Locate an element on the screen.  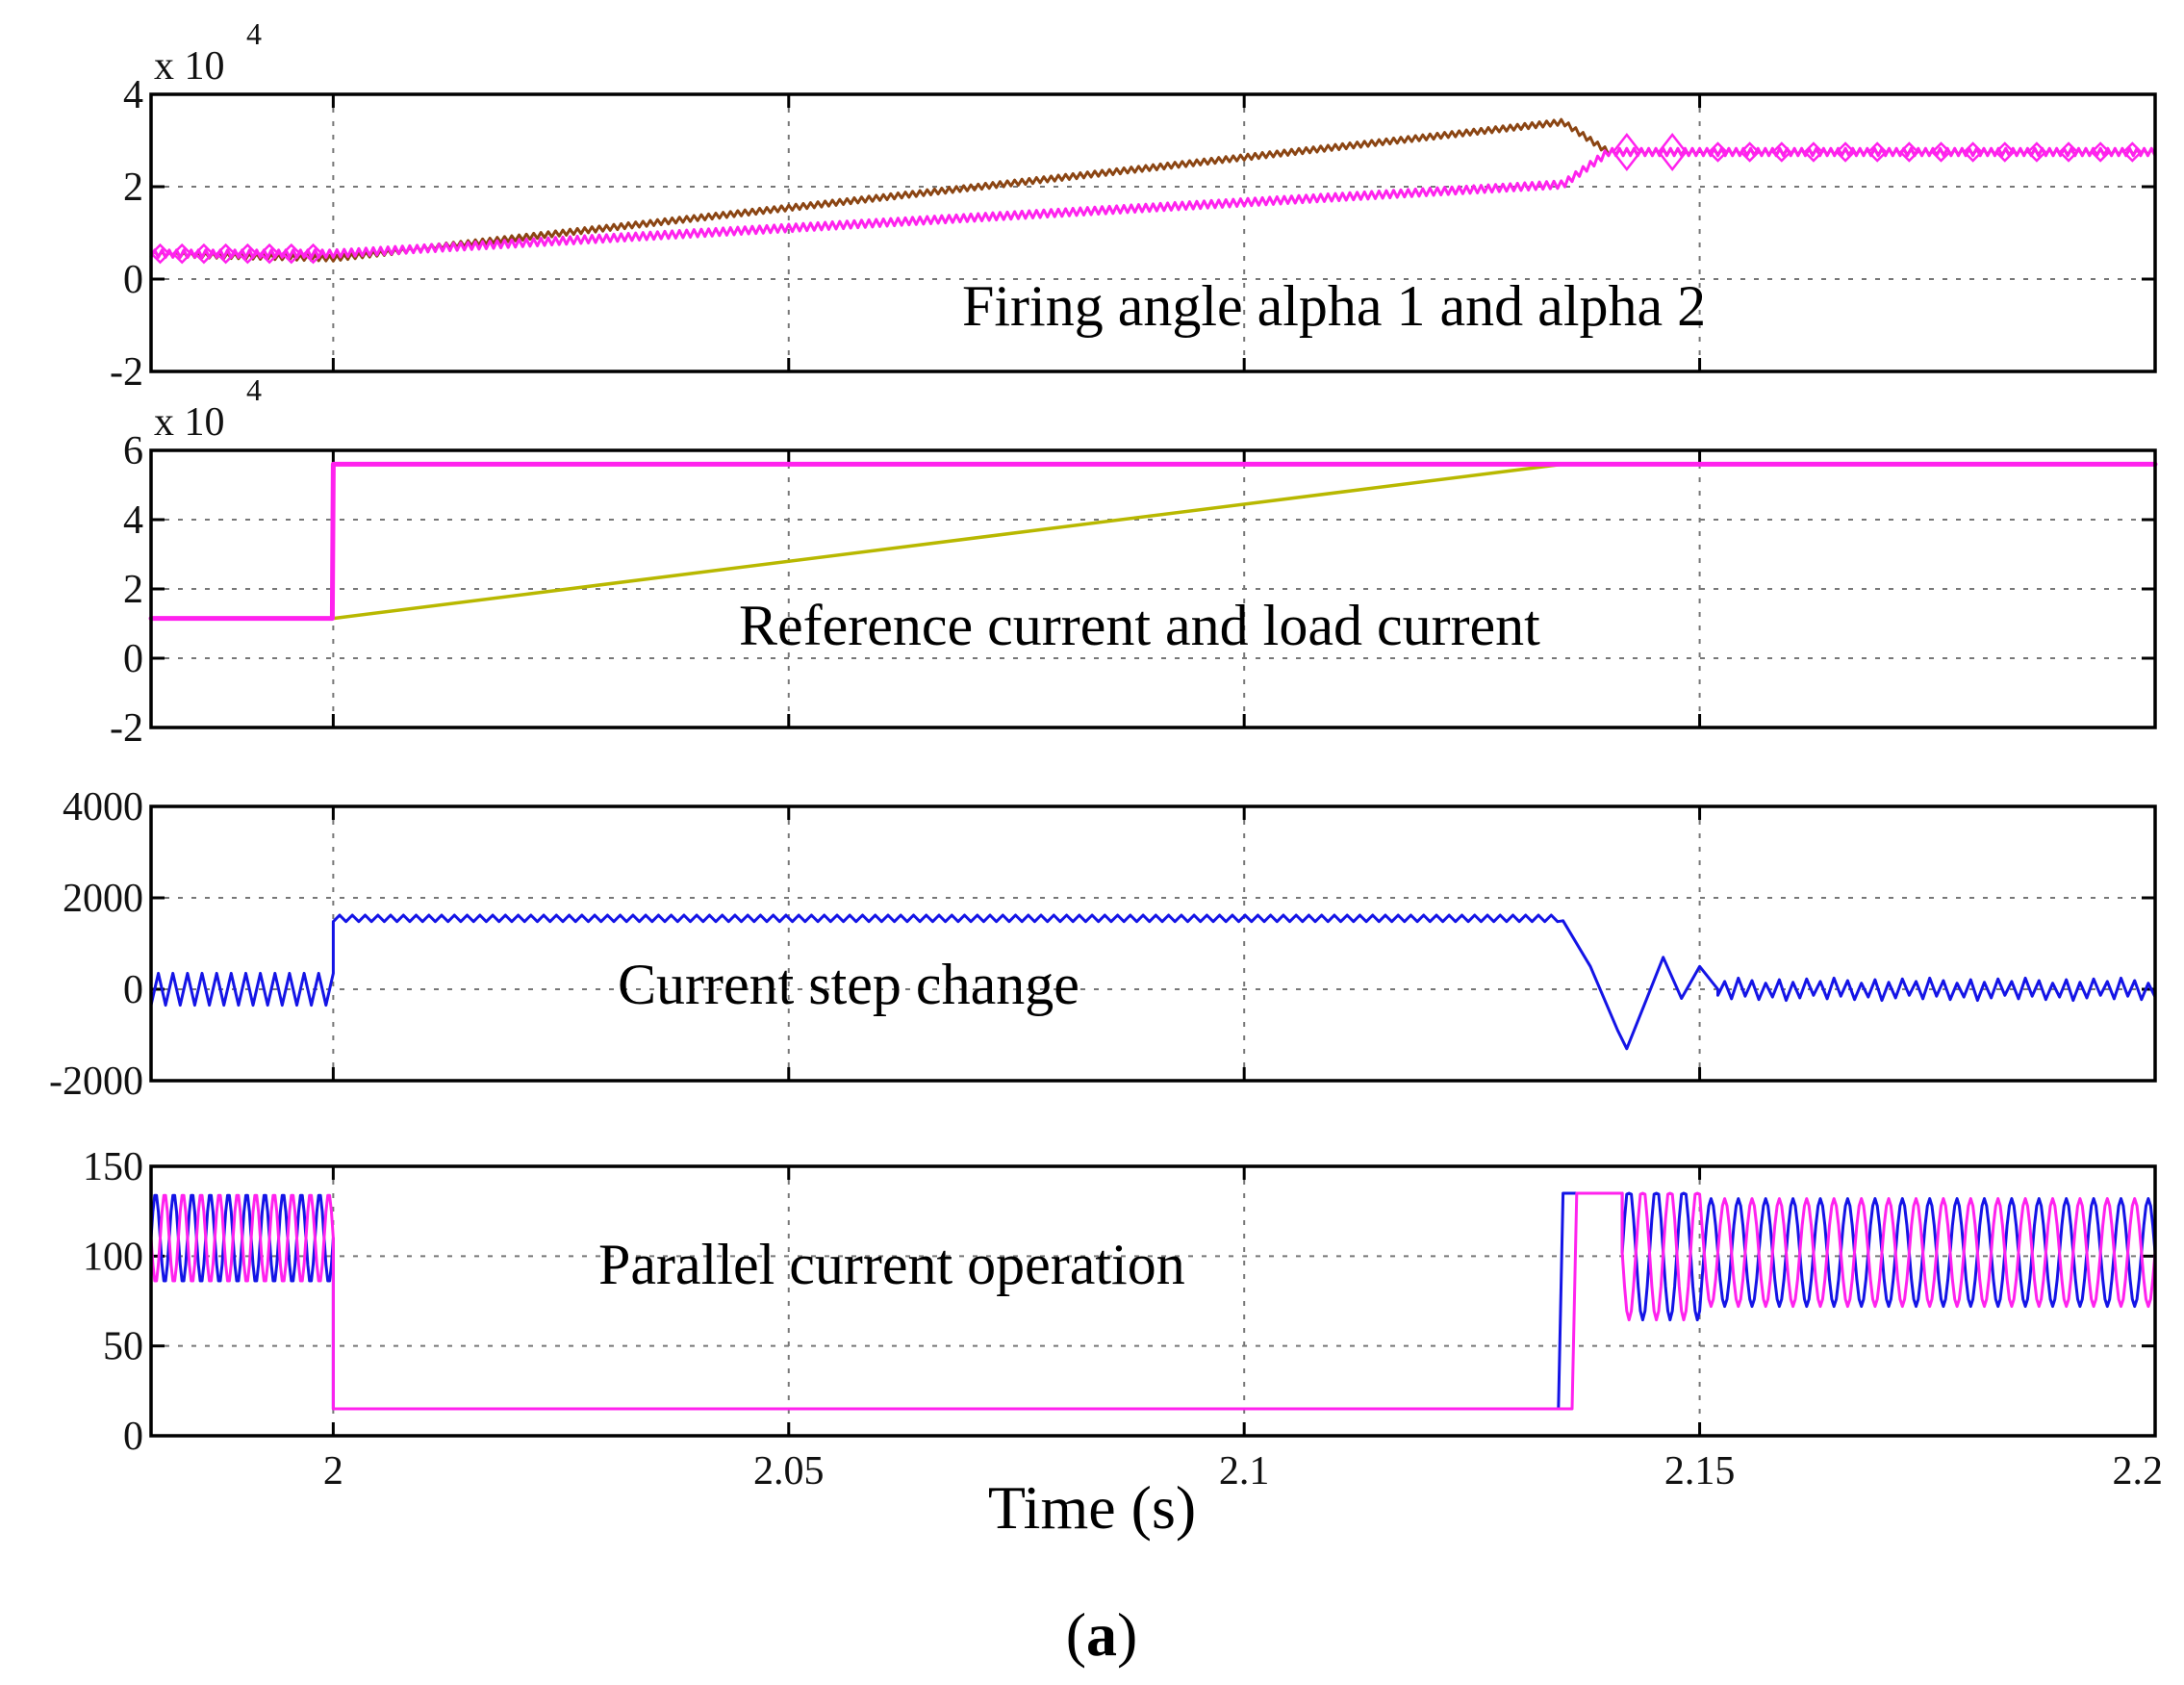
caption-letter: a is located at coordinates (1101, 1634).